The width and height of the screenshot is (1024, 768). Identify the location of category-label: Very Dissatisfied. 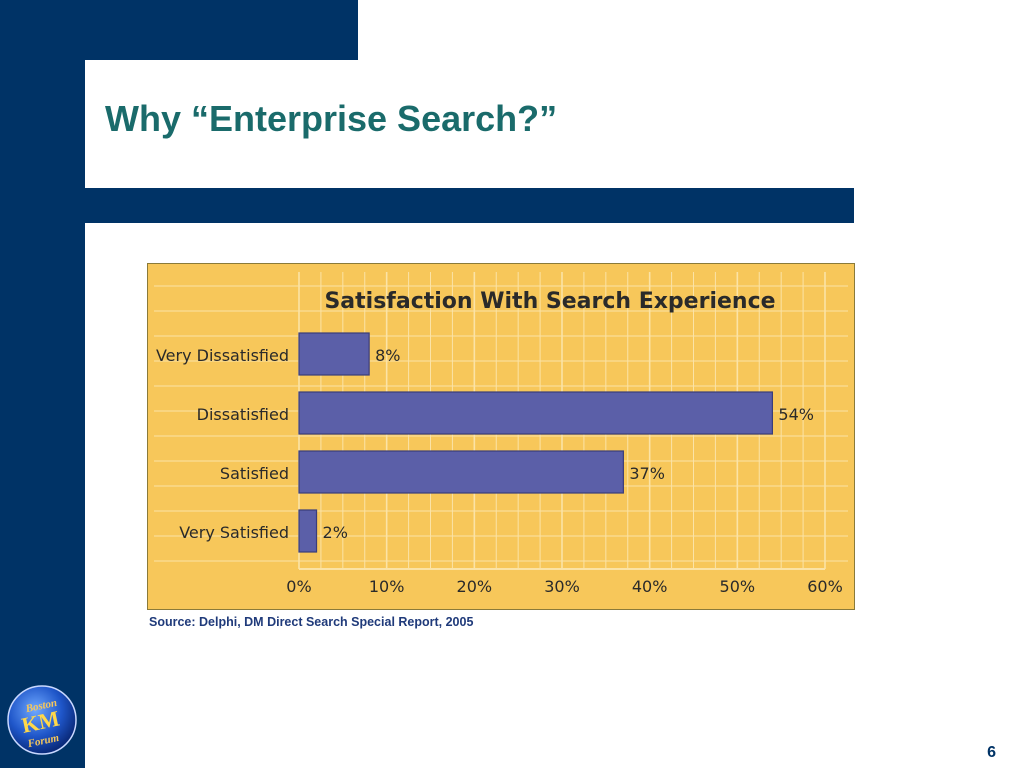
(222, 355).